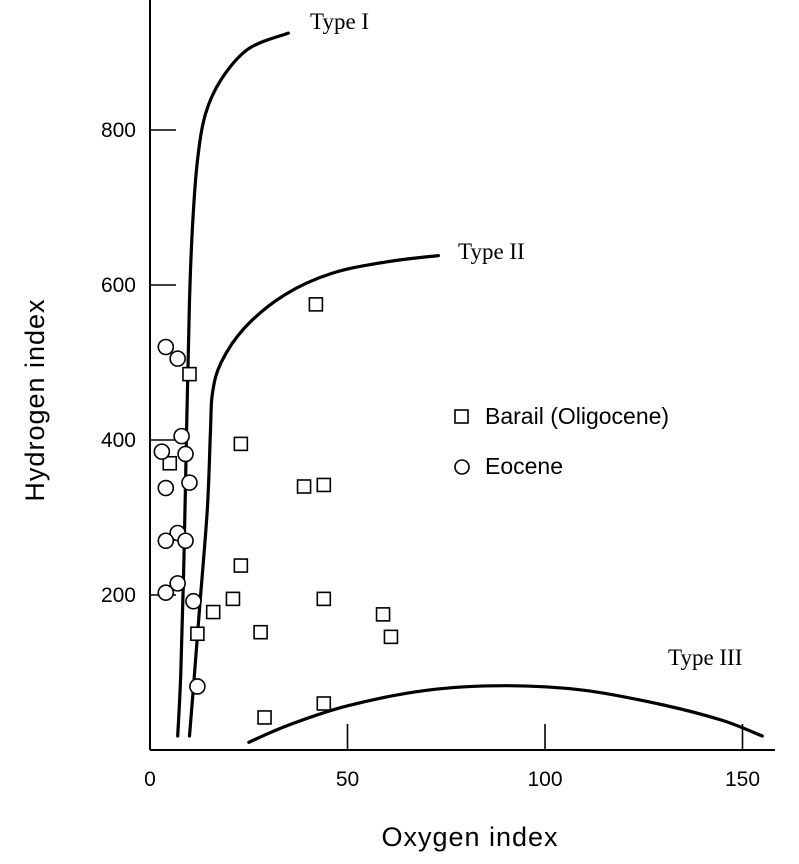 The width and height of the screenshot is (799, 864). What do you see at coordinates (118, 440) in the screenshot?
I see `y-tick-label-400: 400` at bounding box center [118, 440].